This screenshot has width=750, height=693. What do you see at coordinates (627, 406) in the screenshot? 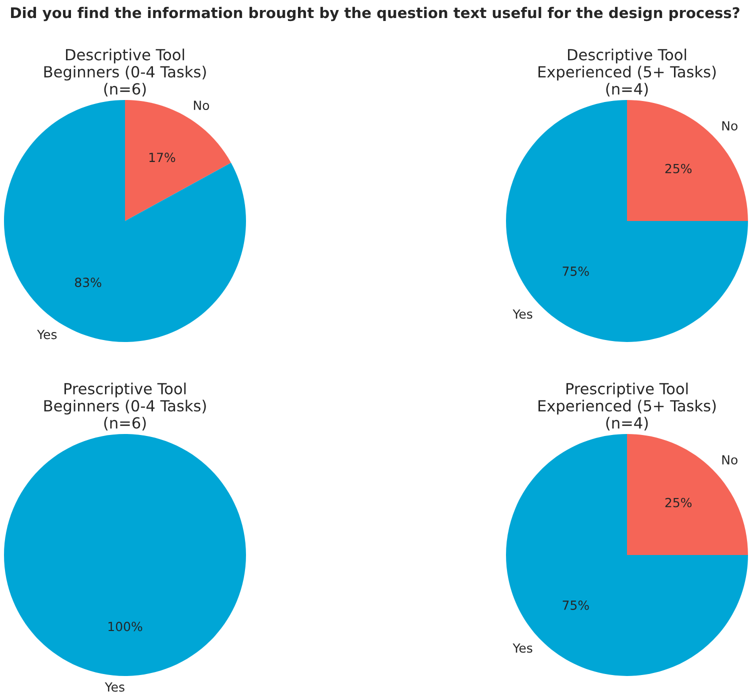
I see `chart-title: Prescriptive Tool Experienced (5+ Tasks) (n=4)` at bounding box center [627, 406].